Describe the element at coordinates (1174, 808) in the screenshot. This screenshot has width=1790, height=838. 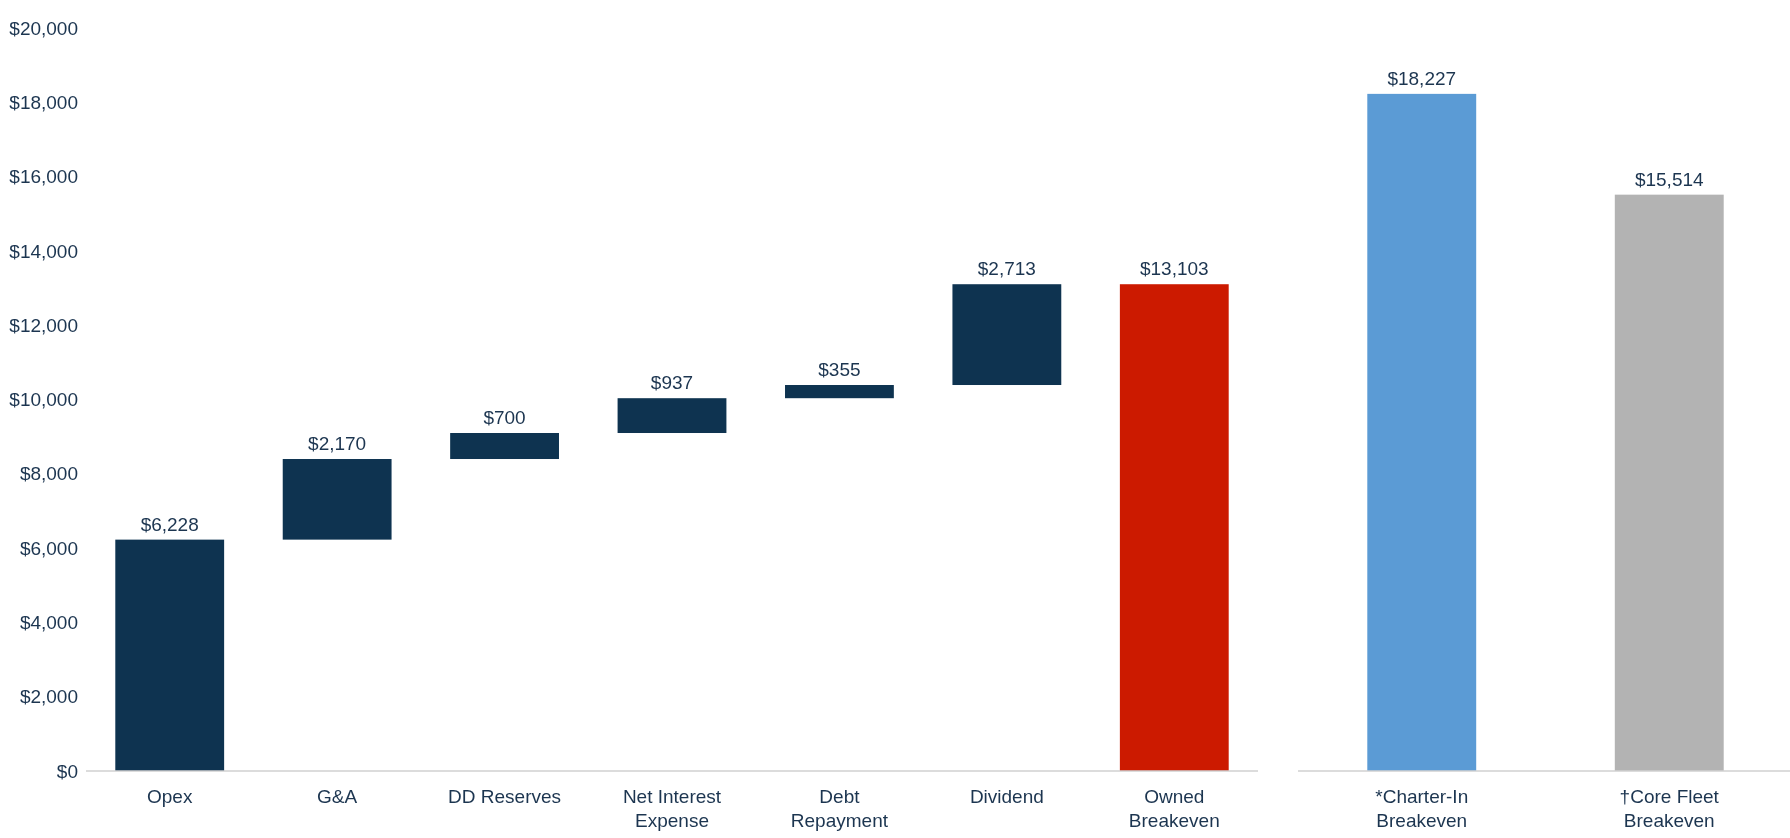
I see `x-tick-label: Owned Breakeven` at that location.